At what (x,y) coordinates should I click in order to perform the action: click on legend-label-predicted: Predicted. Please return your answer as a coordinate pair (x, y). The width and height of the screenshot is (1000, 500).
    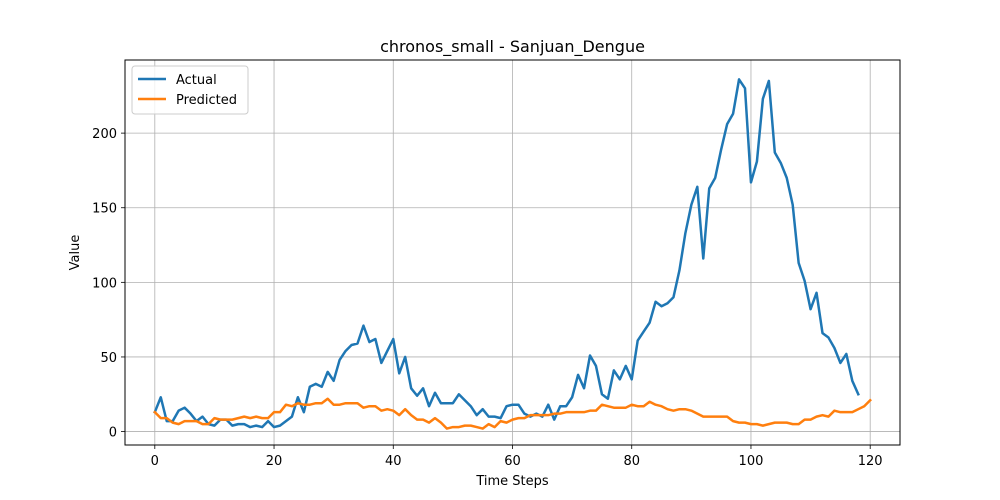
    Looking at the image, I should click on (206, 100).